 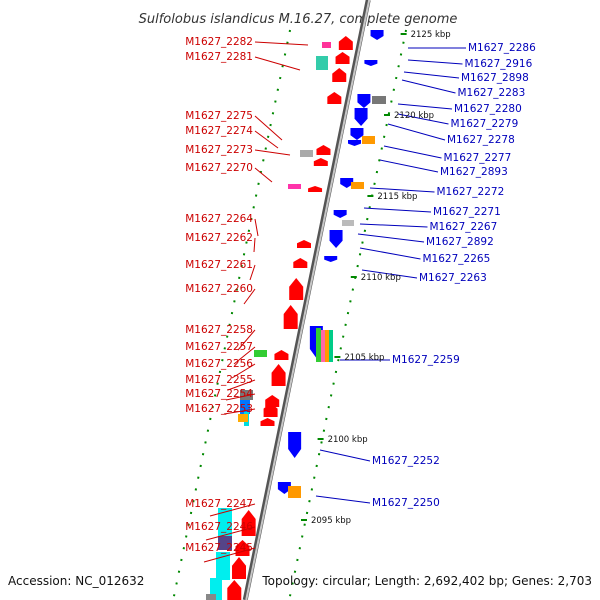 What do you see at coordinates (331, 521) in the screenshot?
I see `tick-label: 2095 kbp` at bounding box center [331, 521].